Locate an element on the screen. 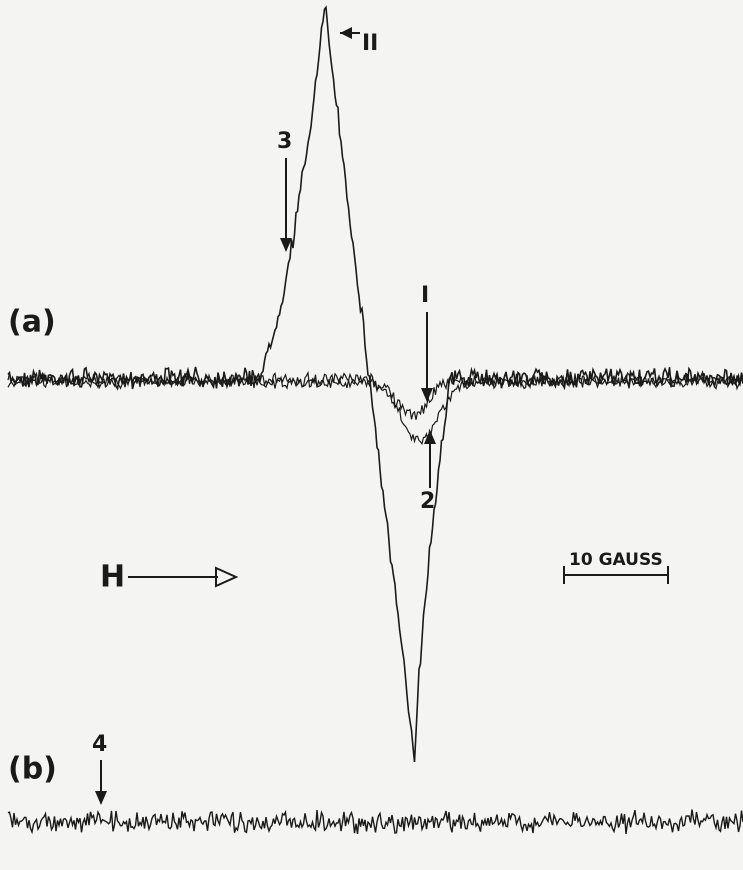 Image resolution: width=743 pixels, height=870 pixels. annotation: 4 is located at coordinates (99, 744).